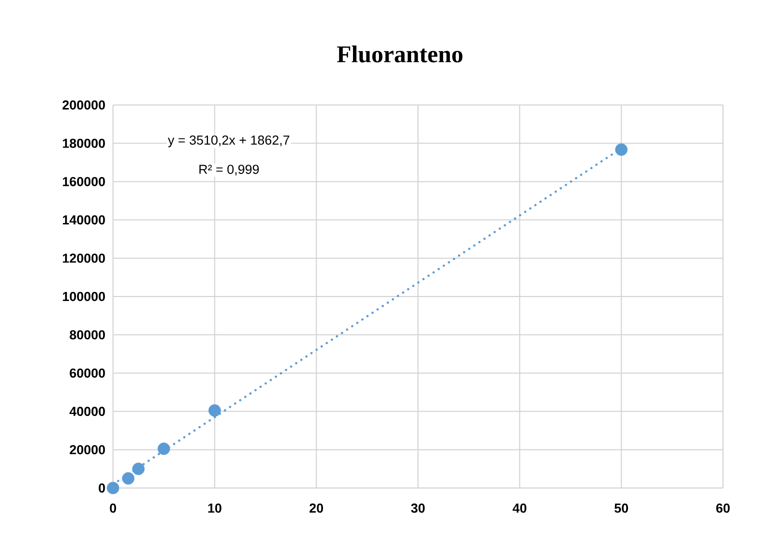 The width and height of the screenshot is (760, 546). Describe the element at coordinates (229, 141) in the screenshot. I see `annotation: y = 3510,2x + 1862,7` at that location.